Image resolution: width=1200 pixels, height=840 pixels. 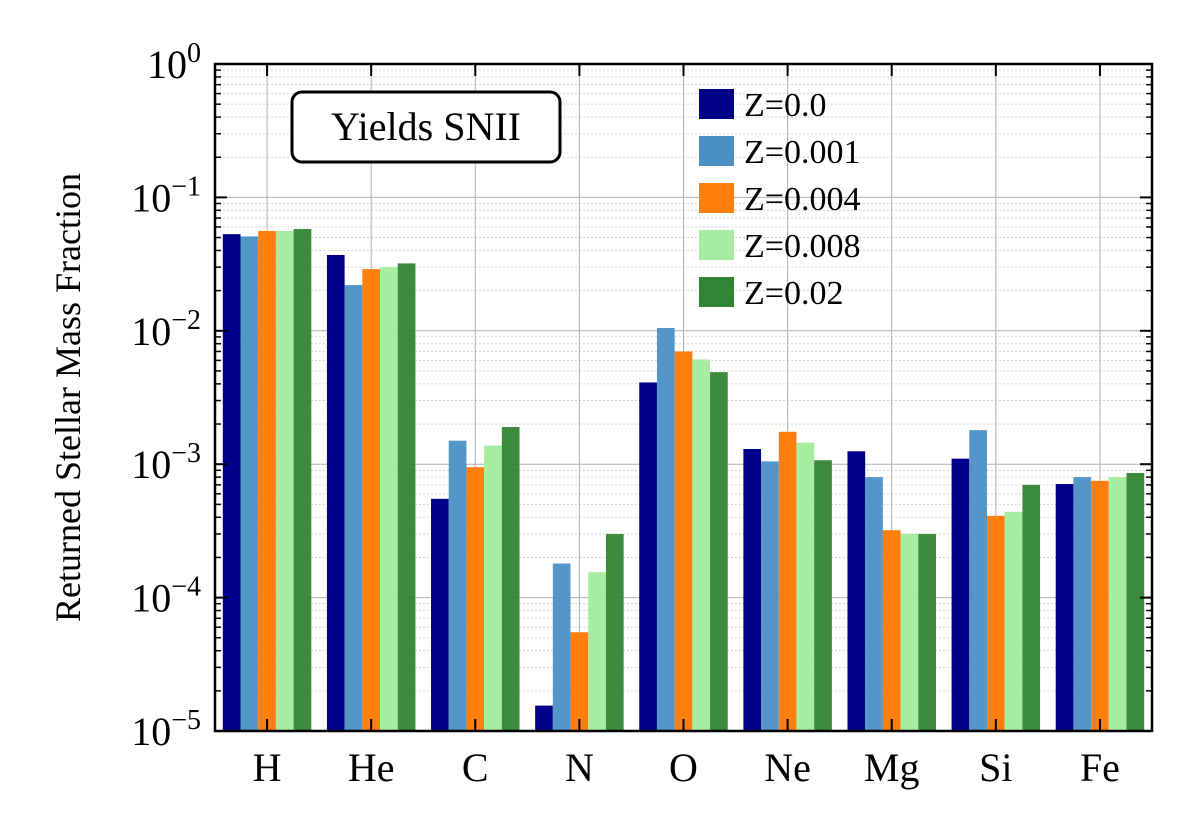 What do you see at coordinates (166, 729) in the screenshot?
I see `y-tick-label: 10⁻⁵` at bounding box center [166, 729].